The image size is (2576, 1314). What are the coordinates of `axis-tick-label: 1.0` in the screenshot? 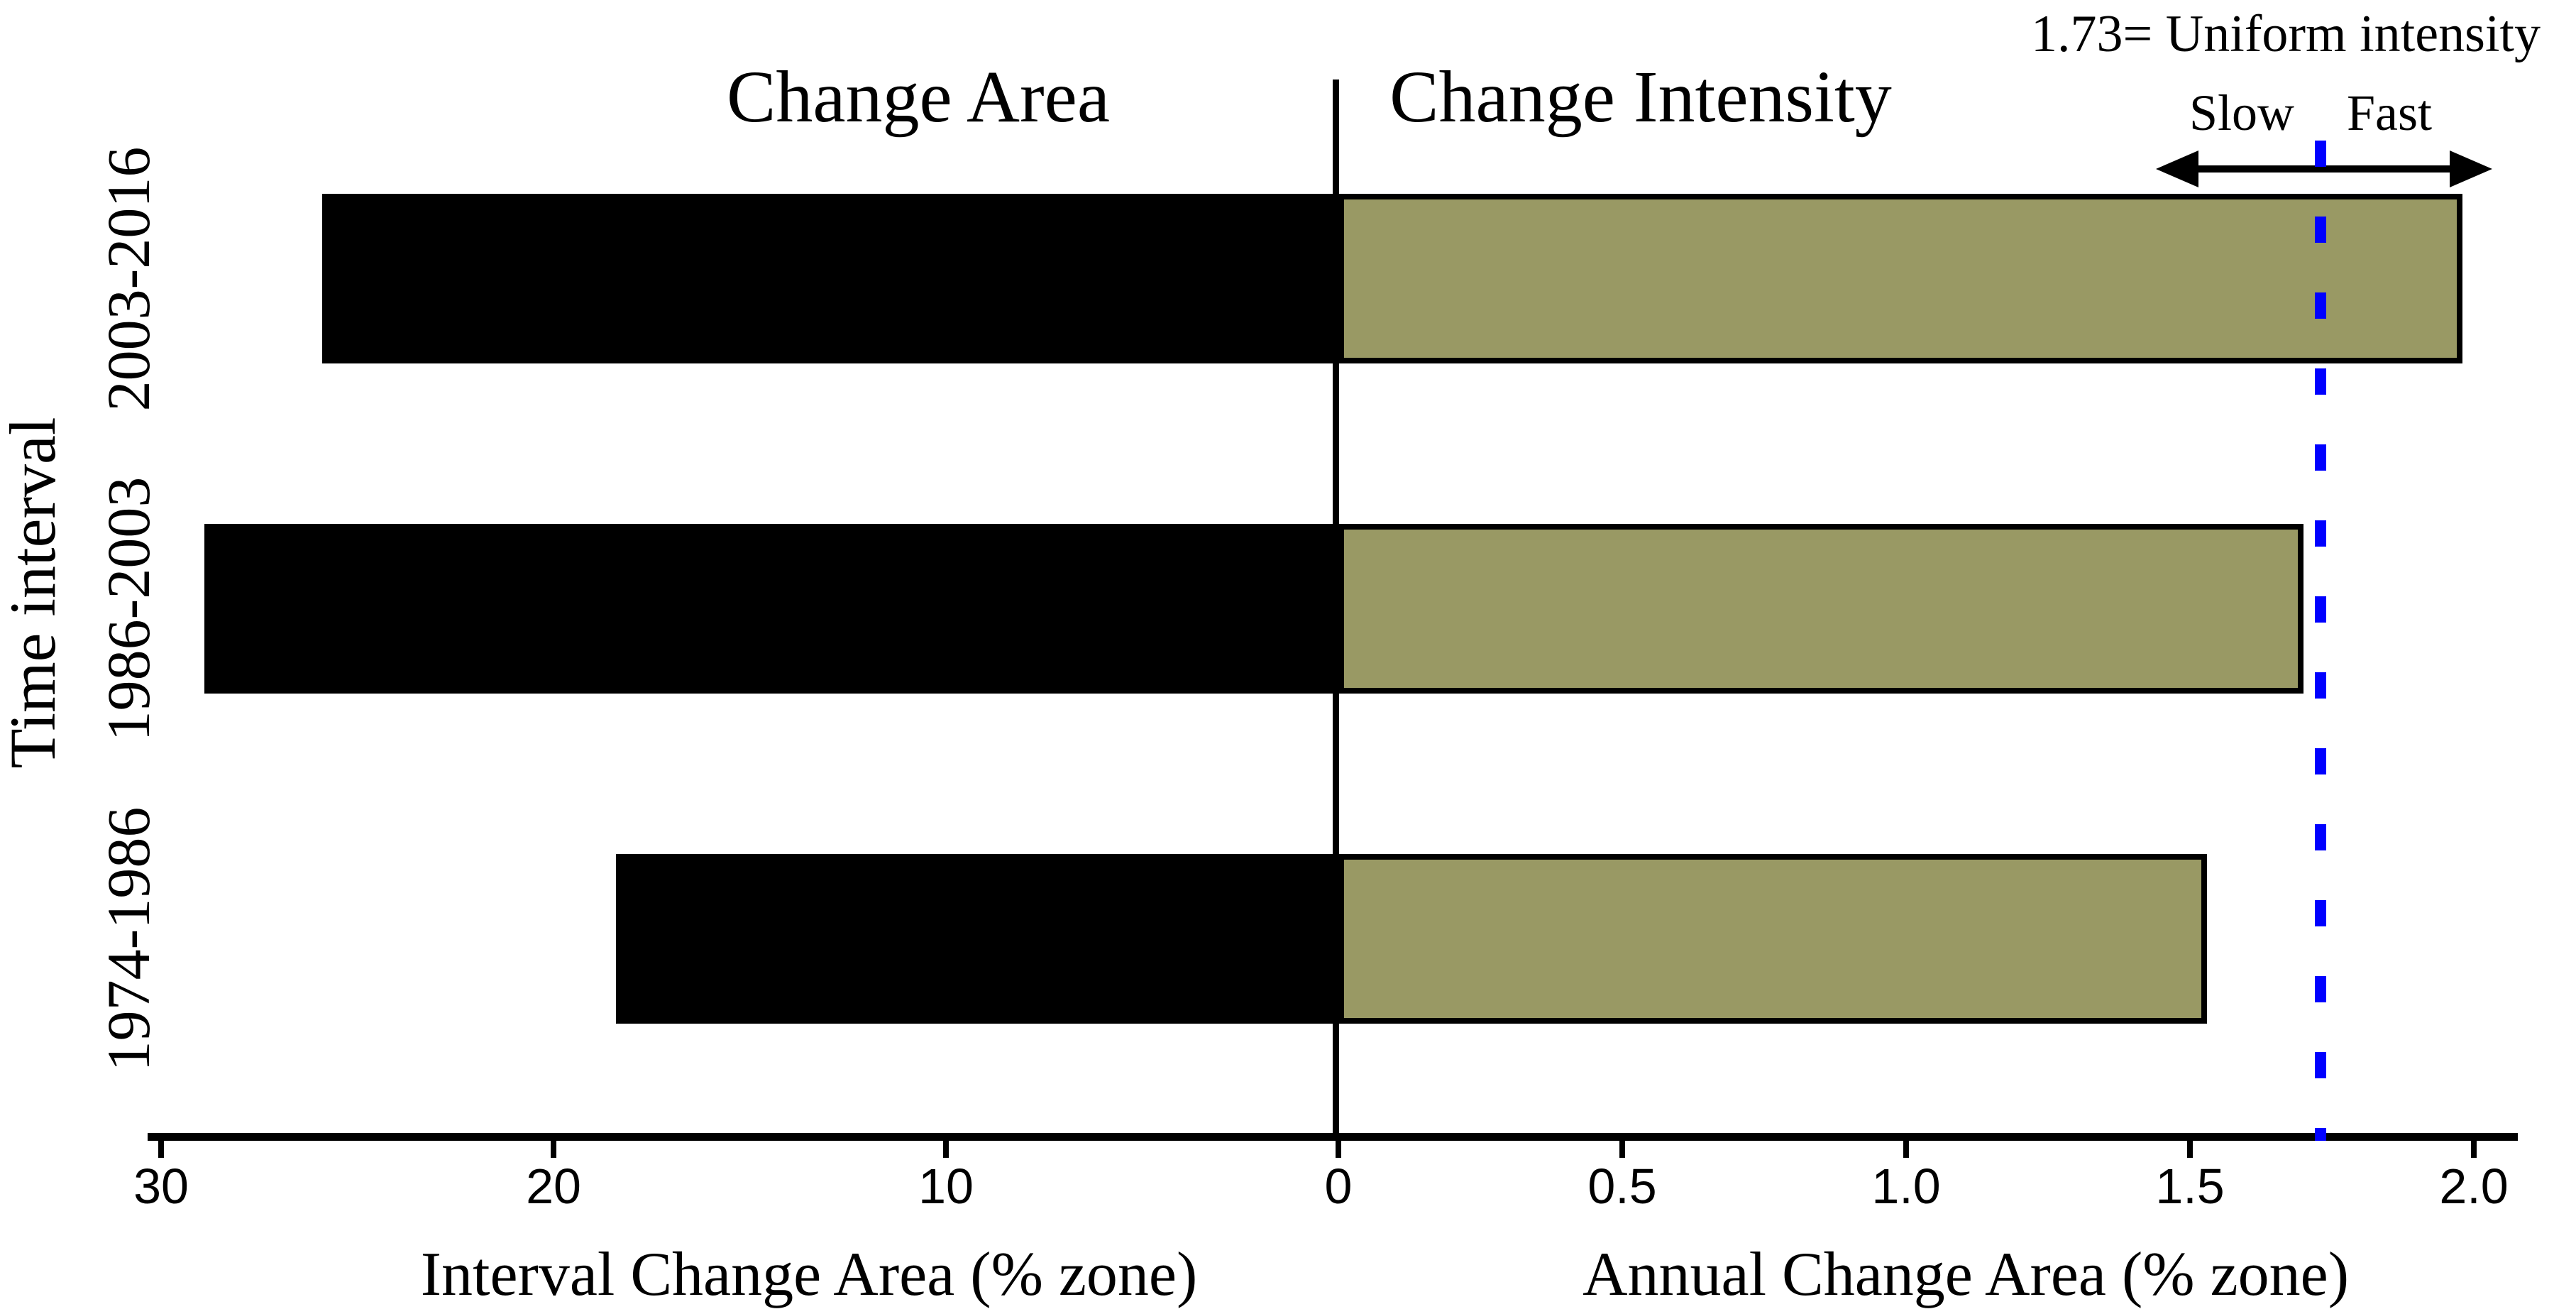 It's located at (1906, 1186).